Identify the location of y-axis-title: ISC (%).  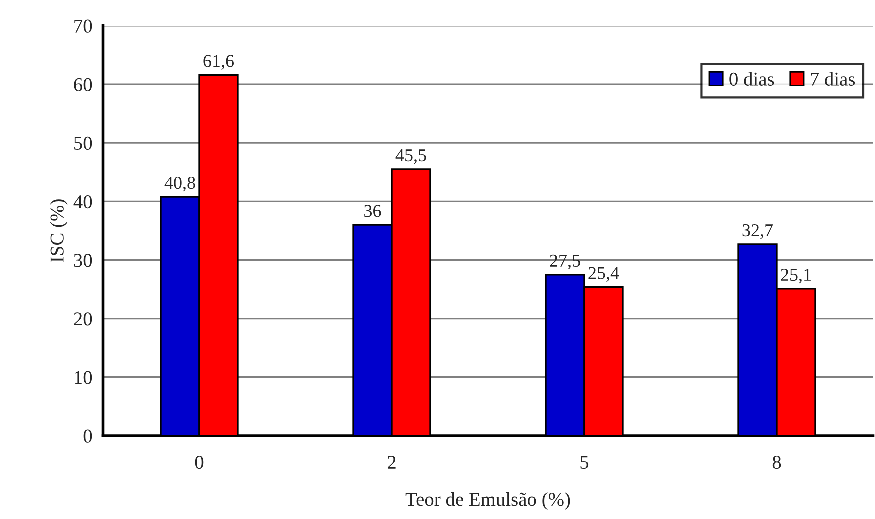
(59, 231).